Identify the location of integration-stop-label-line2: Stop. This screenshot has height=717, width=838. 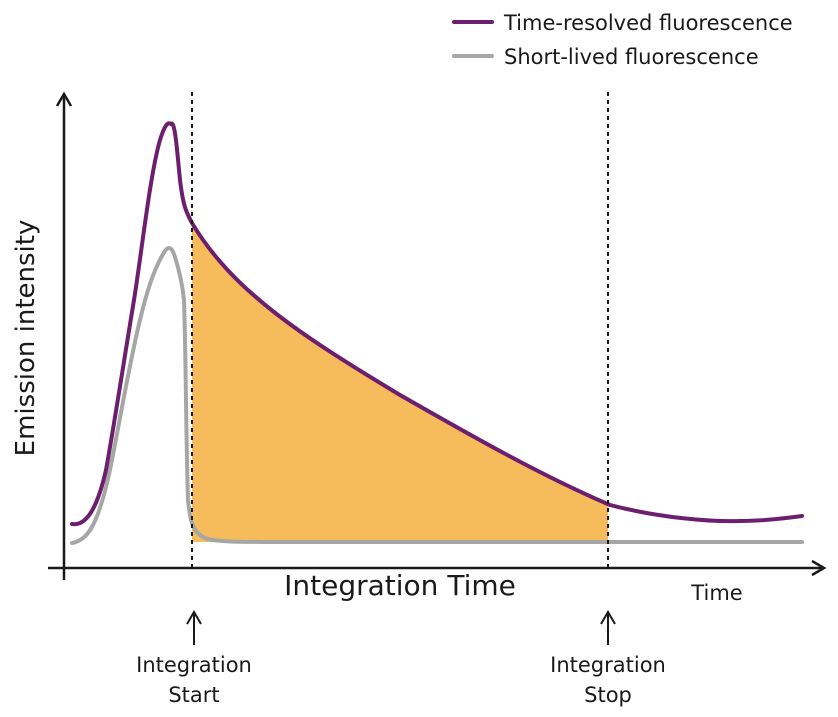
(608, 695).